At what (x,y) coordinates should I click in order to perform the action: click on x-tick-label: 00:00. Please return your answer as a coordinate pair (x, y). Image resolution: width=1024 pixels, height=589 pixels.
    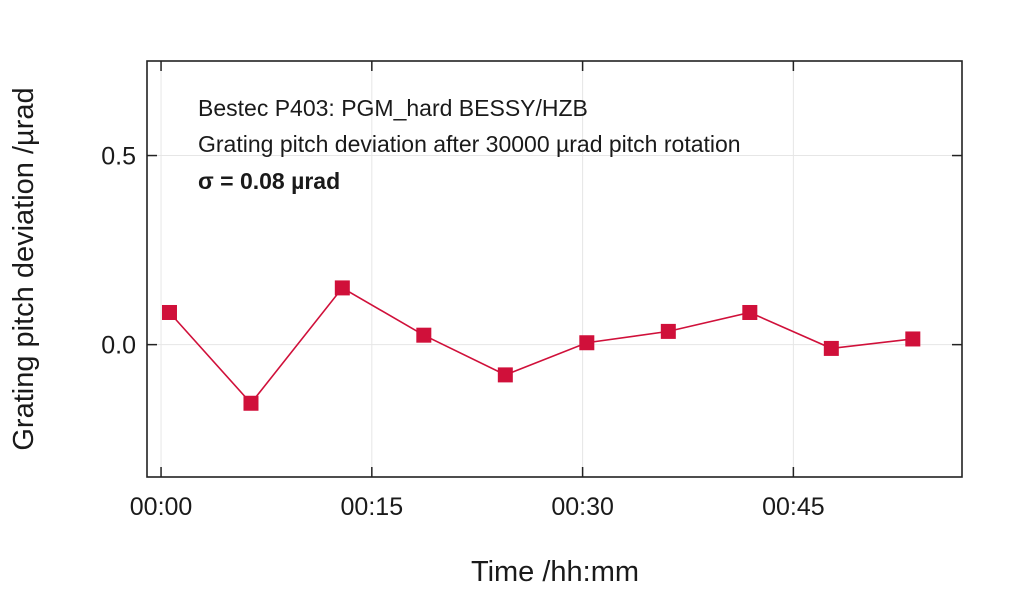
    Looking at the image, I should click on (161, 507).